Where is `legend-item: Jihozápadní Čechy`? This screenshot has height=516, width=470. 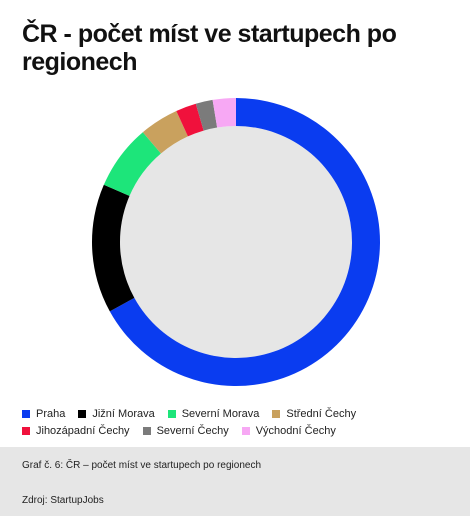 legend-item: Jihozápadní Čechy is located at coordinates (76, 430).